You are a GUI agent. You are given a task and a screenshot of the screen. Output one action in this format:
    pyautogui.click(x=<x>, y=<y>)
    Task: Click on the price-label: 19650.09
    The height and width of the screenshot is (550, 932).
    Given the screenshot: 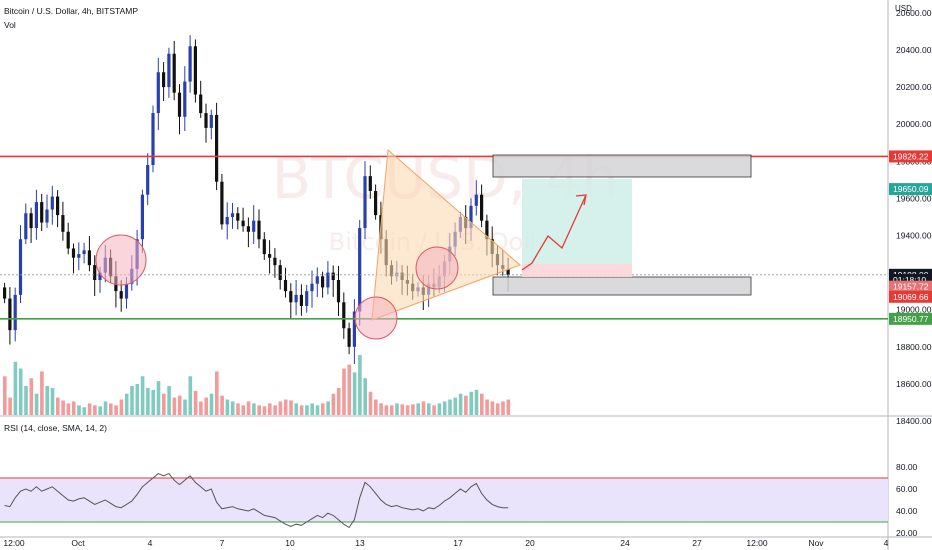 What is the action you would take?
    pyautogui.click(x=911, y=189)
    